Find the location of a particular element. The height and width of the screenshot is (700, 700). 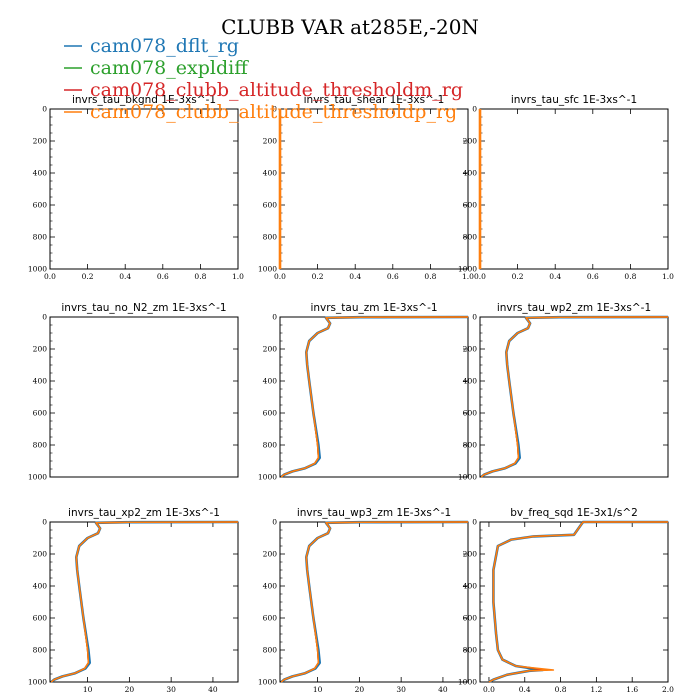

x-tick-label: 1.6 is located at coordinates (632, 689).